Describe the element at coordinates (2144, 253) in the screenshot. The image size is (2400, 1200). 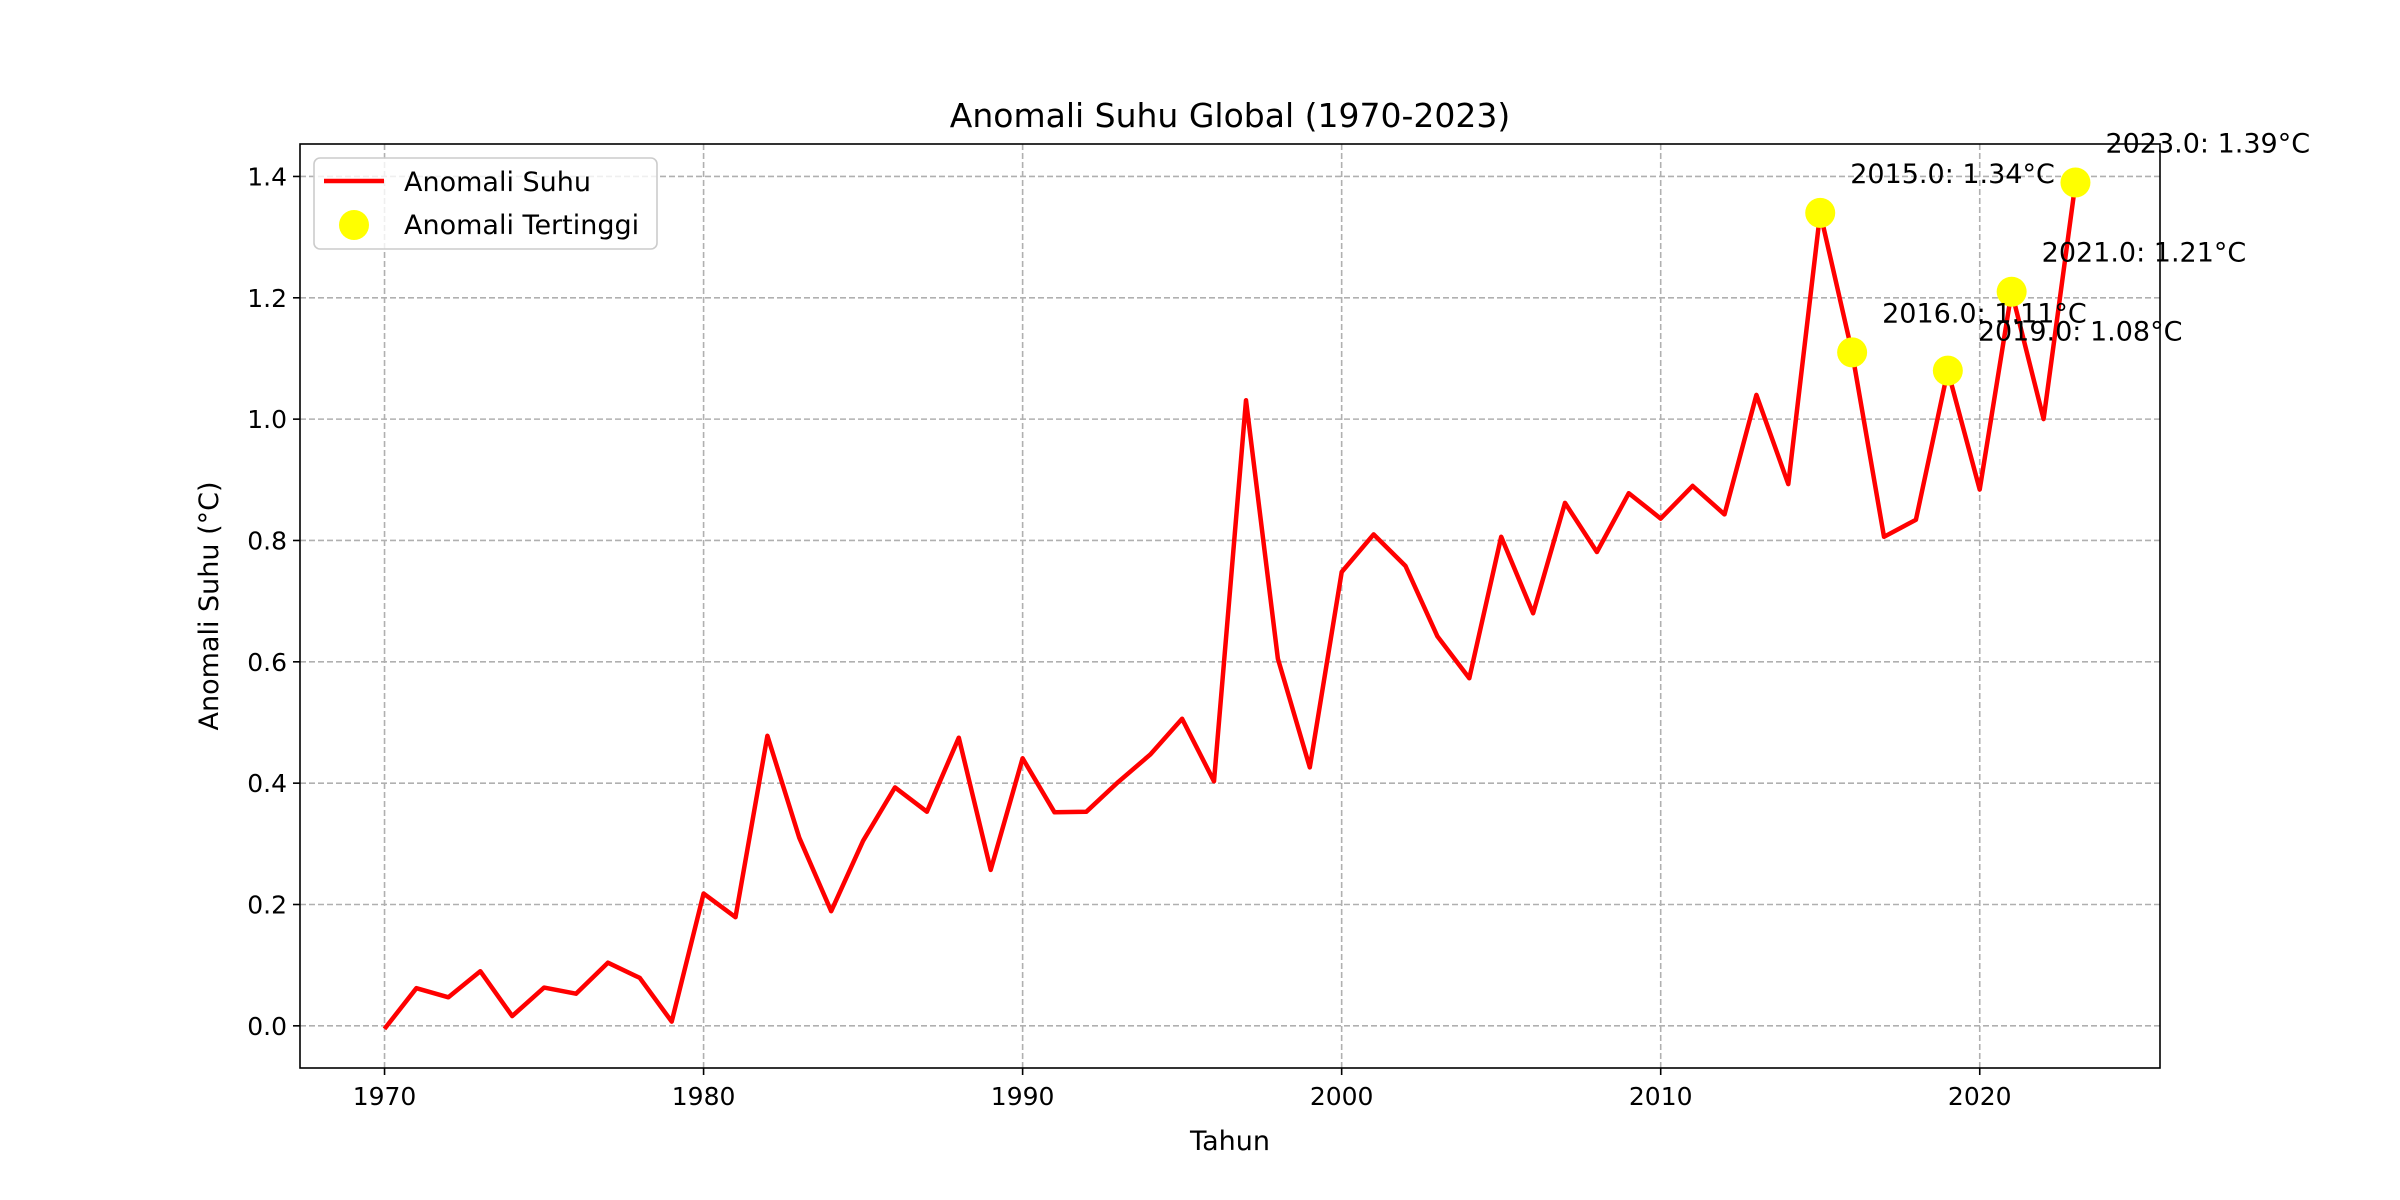
I see `highlight-annotation: 2021.0: 1.21°C` at that location.